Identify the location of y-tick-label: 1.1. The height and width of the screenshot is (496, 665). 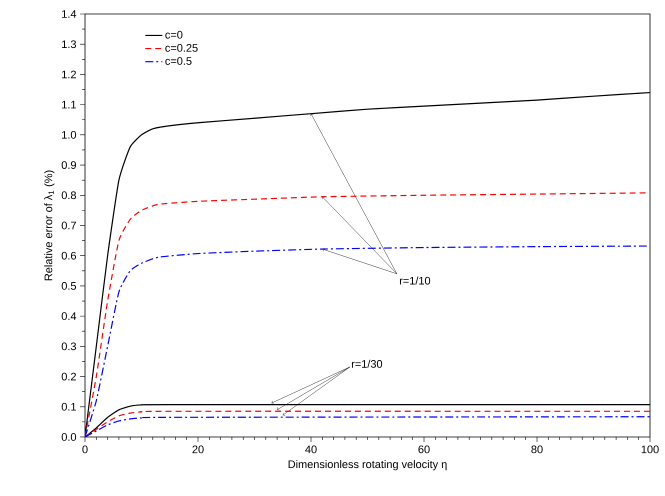
(69, 104).